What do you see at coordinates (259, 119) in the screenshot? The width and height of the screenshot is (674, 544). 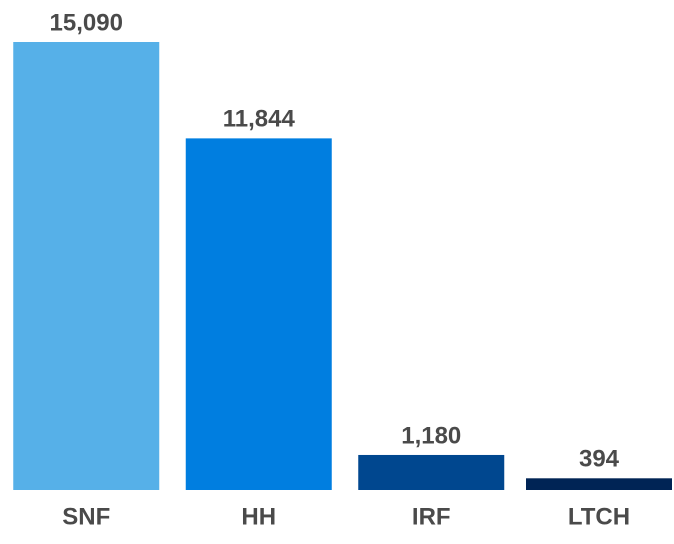 I see `value-label: 11,844` at bounding box center [259, 119].